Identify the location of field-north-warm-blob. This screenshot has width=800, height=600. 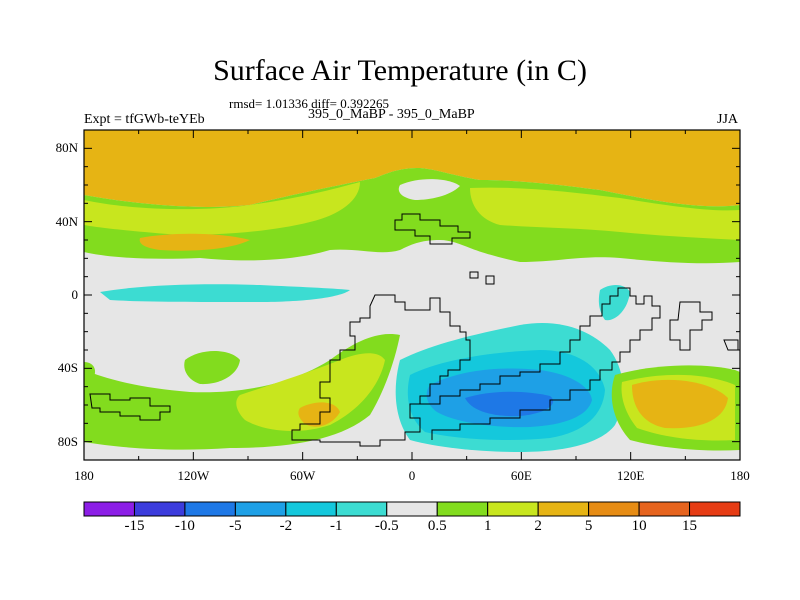
(194, 242).